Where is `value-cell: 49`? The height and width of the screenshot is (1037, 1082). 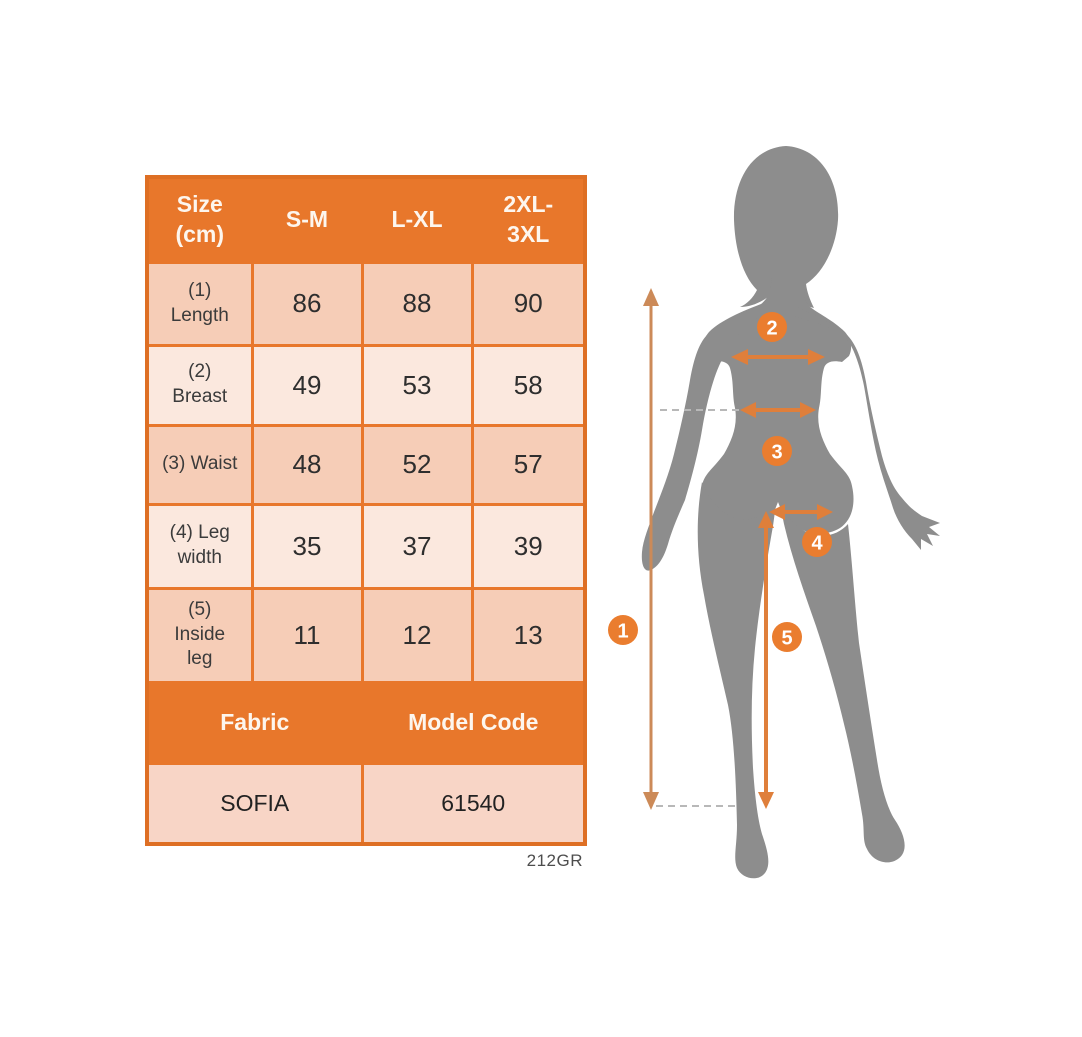
value-cell: 49 is located at coordinates (307, 385).